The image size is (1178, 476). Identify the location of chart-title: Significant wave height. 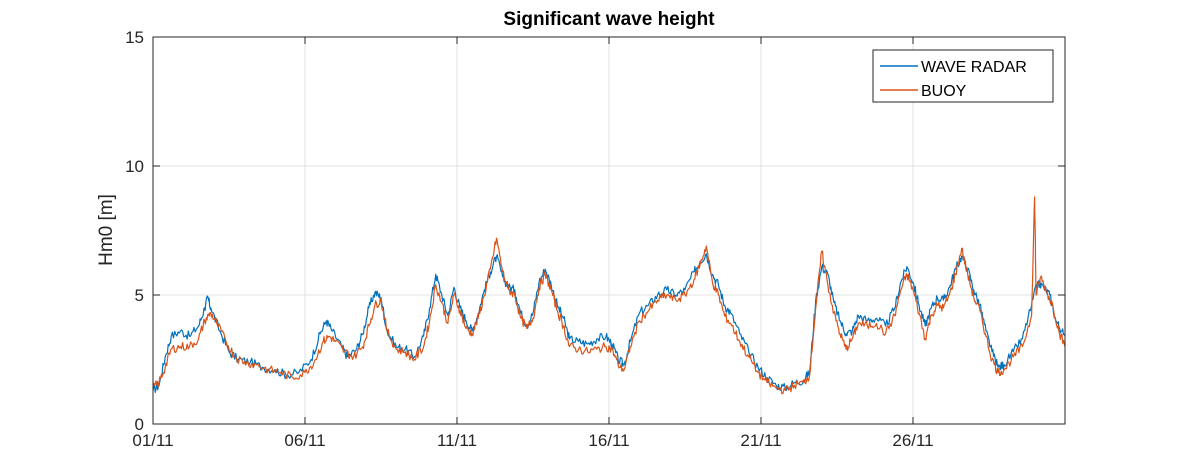
(609, 19).